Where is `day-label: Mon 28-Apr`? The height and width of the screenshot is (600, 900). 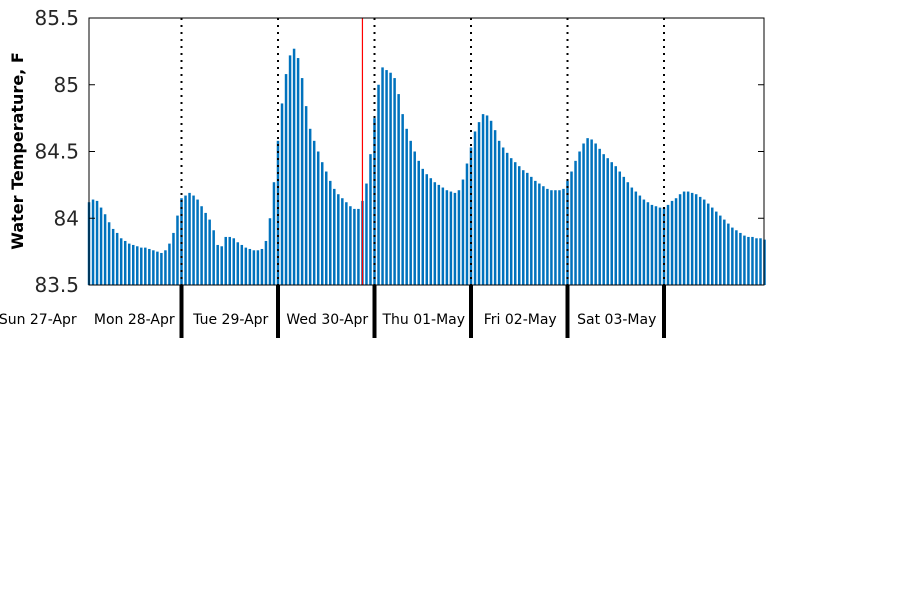 day-label: Mon 28-Apr is located at coordinates (134, 320).